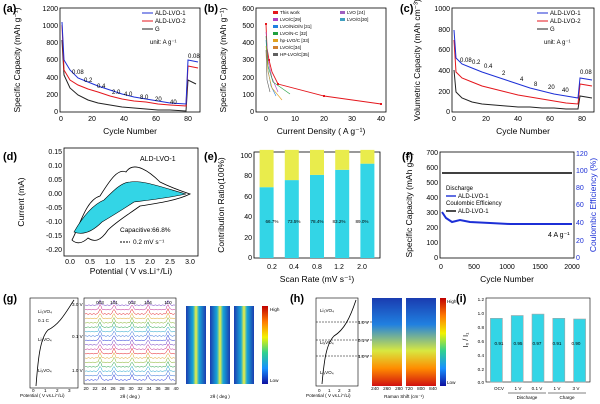 Image resolution: width=600 pixels, height=404 pixels. What do you see at coordinates (476, 63) in the screenshot?
I see `rate-label: 0.2` at bounding box center [476, 63].